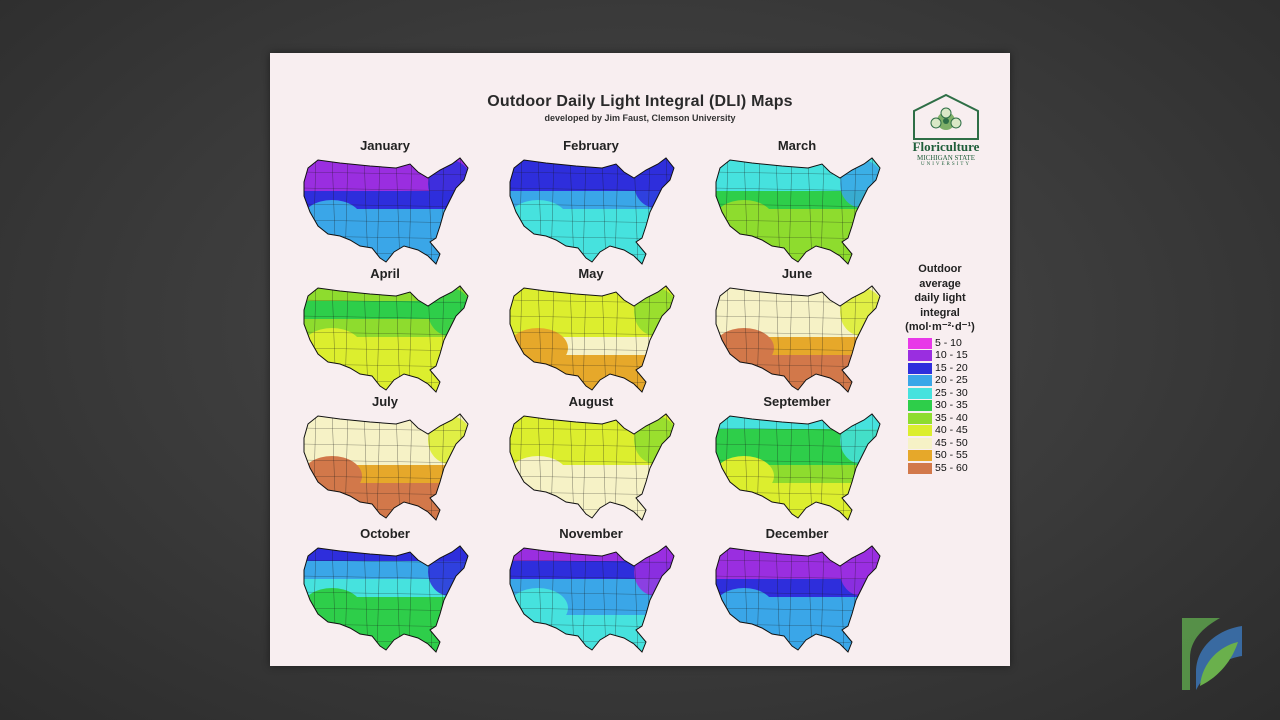 Image resolution: width=1280 pixels, height=720 pixels. Describe the element at coordinates (951, 430) in the screenshot. I see `legend-label: 40 - 45` at that location.